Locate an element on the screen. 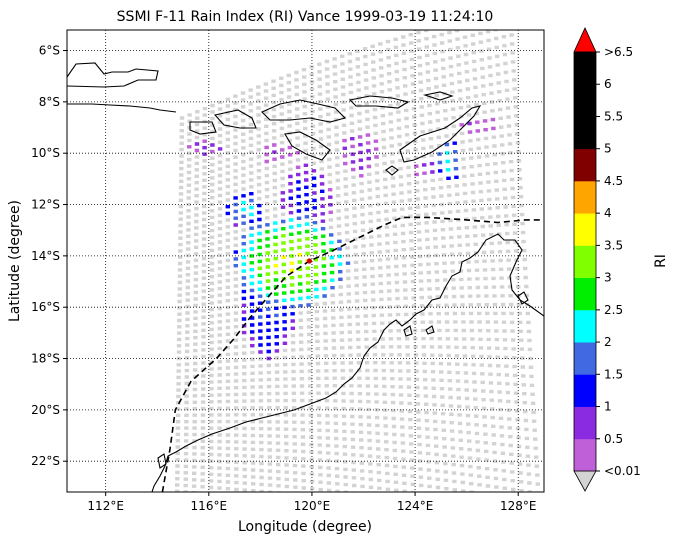 The image size is (677, 545). colorbar-frame is located at coordinates (585, 261).